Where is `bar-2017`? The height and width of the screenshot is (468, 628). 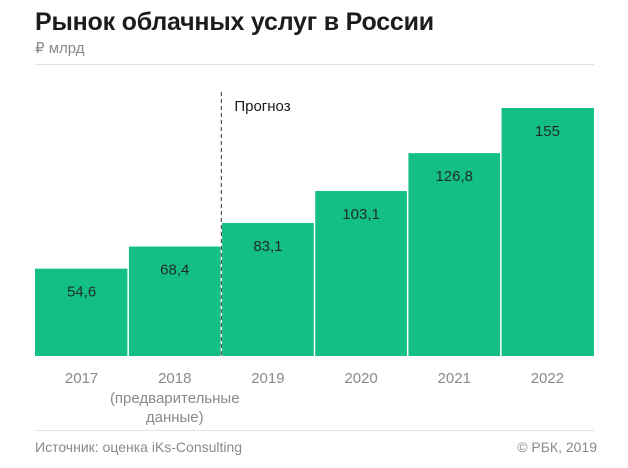
bar-2017 is located at coordinates (81, 312).